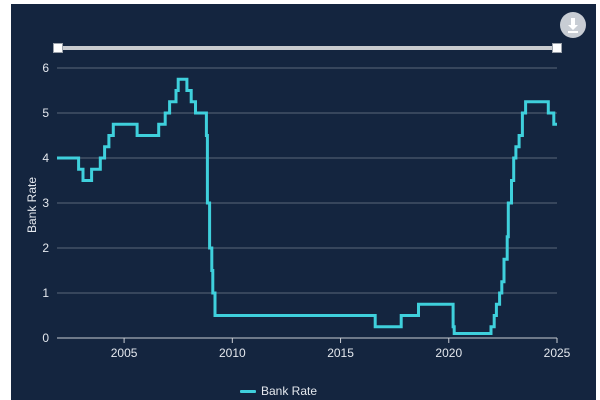  I want to click on legend-swatch, so click(248, 391).